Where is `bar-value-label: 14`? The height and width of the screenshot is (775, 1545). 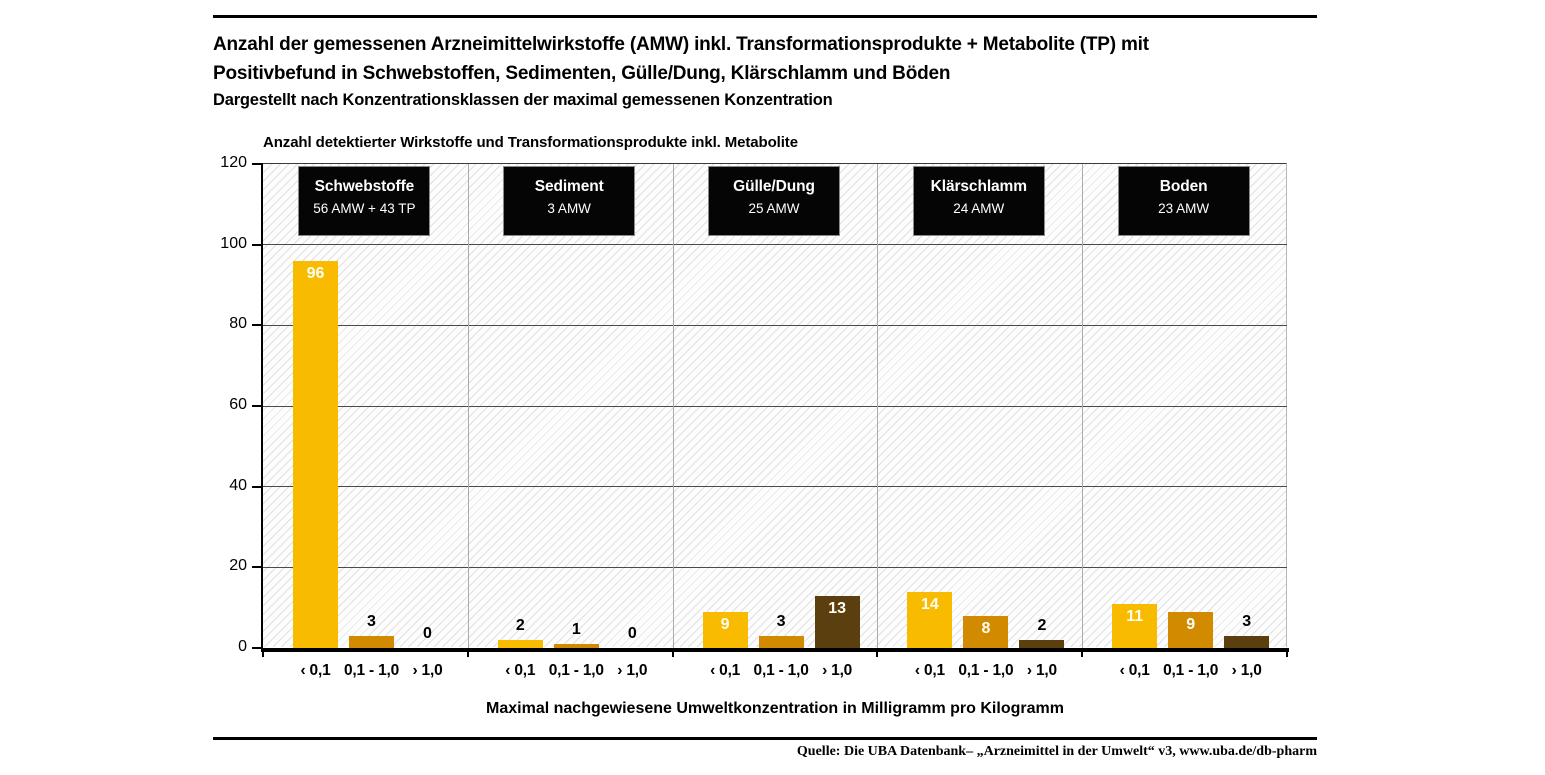
bar-value-label: 14 is located at coordinates (929, 604).